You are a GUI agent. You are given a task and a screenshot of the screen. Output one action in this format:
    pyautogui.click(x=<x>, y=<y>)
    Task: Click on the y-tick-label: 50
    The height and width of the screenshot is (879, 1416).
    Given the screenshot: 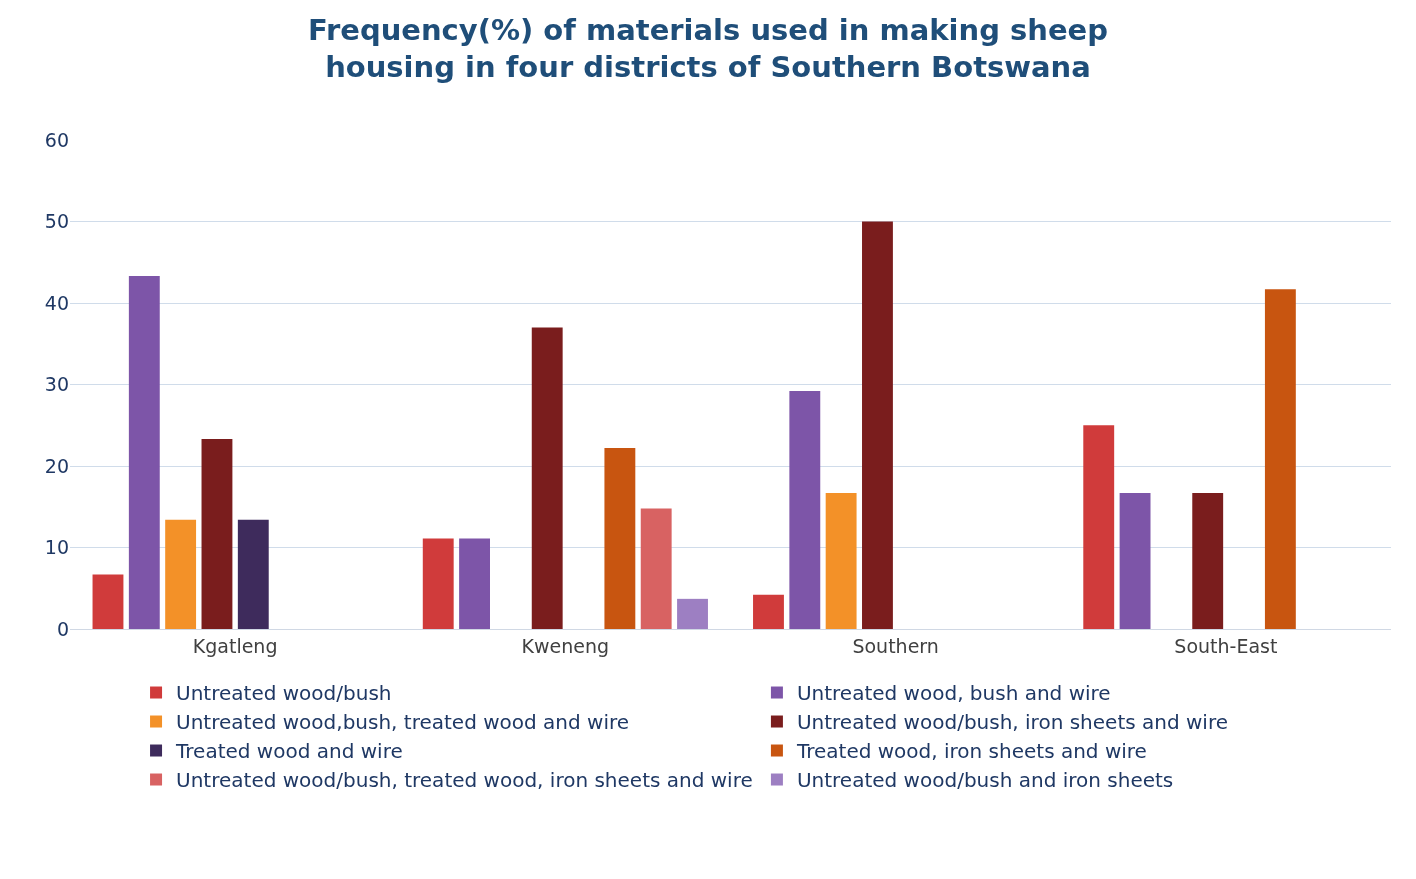 What is the action you would take?
    pyautogui.click(x=56, y=221)
    